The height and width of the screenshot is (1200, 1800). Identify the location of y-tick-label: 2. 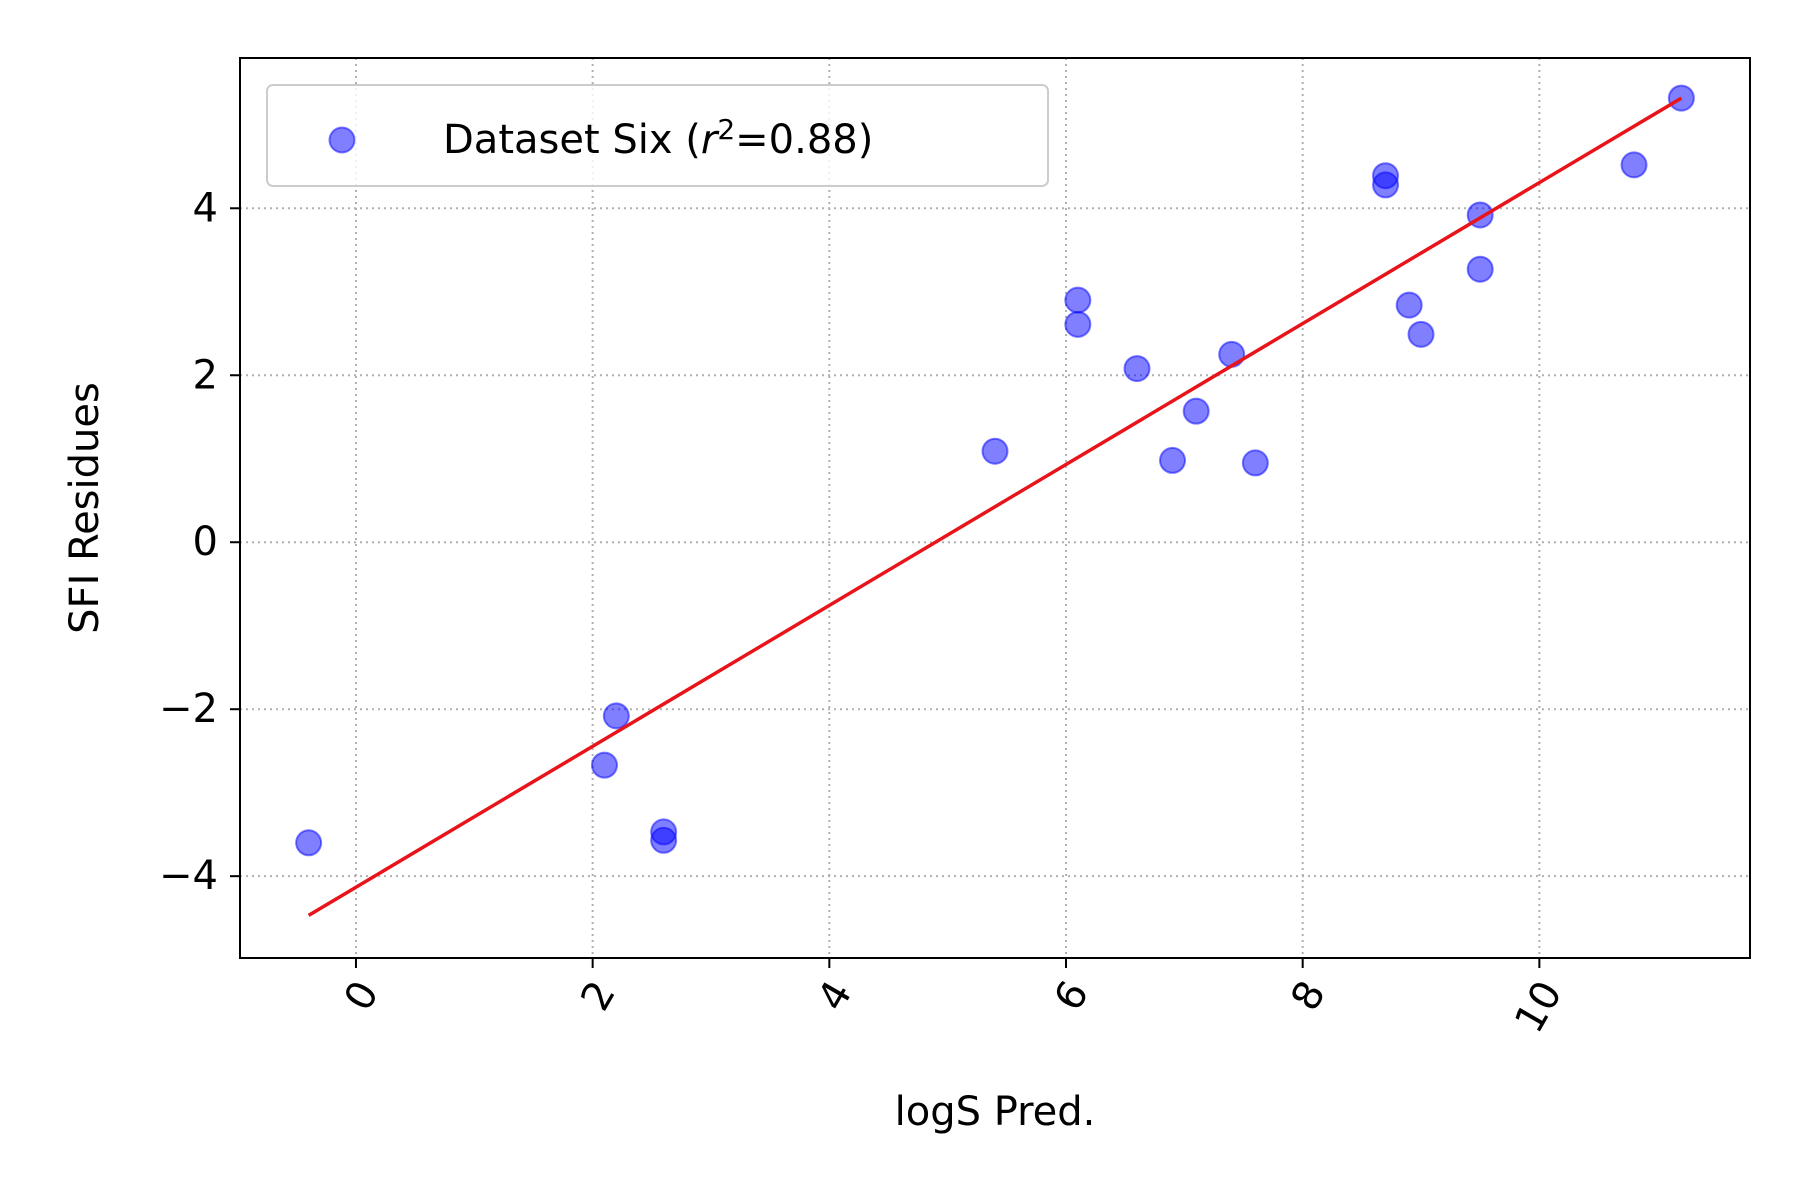
(205, 375).